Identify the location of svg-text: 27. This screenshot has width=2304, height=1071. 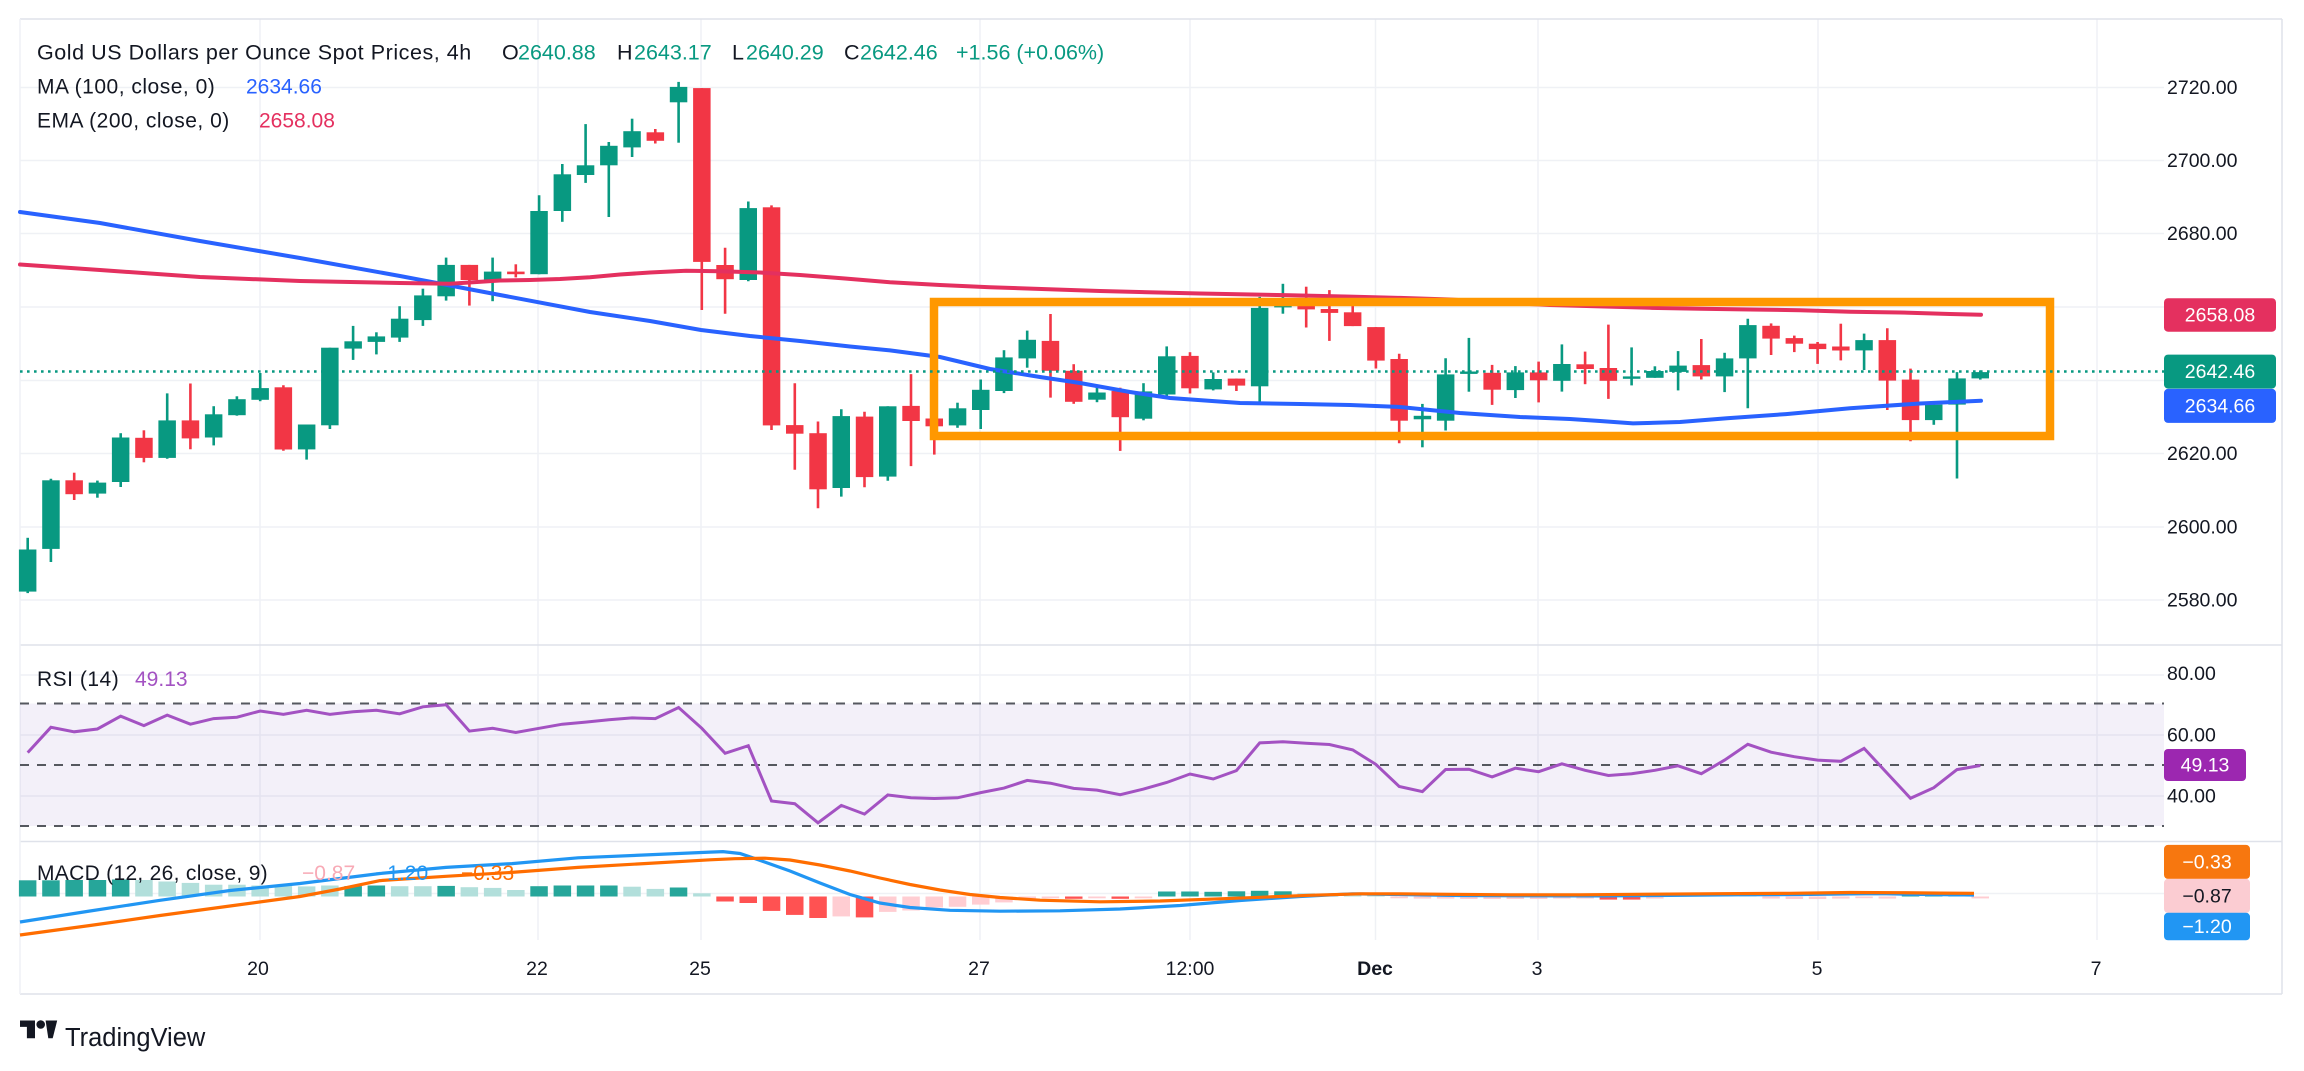
(979, 969).